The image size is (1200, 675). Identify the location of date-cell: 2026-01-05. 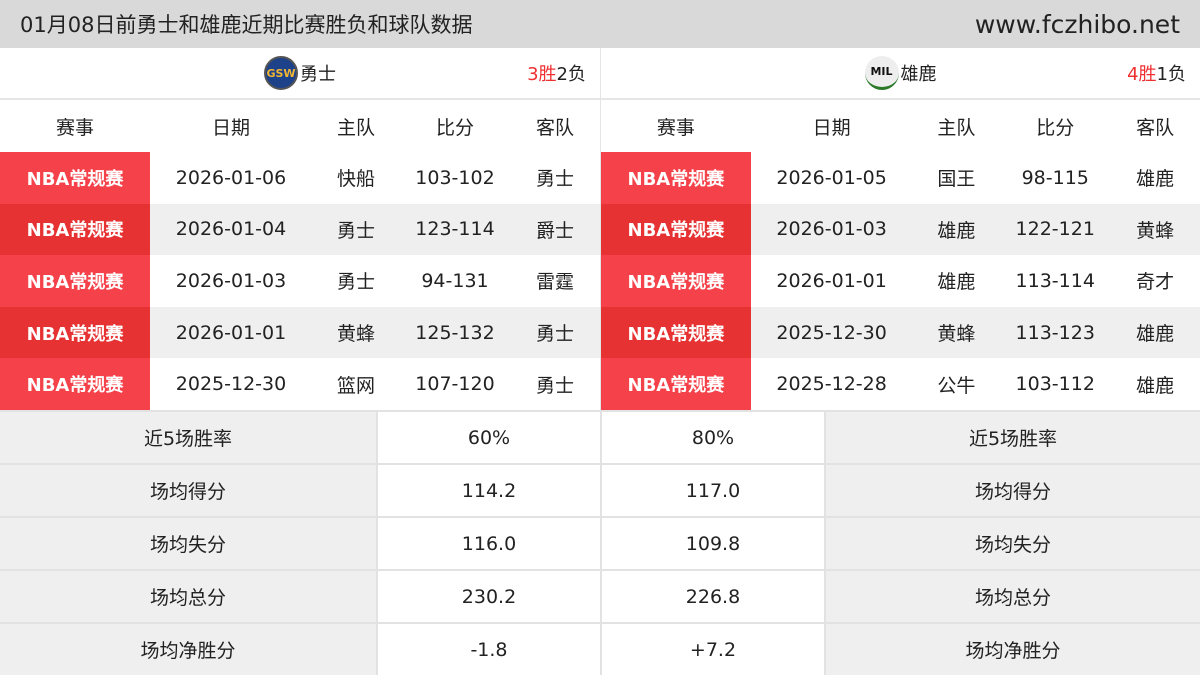
(831, 177).